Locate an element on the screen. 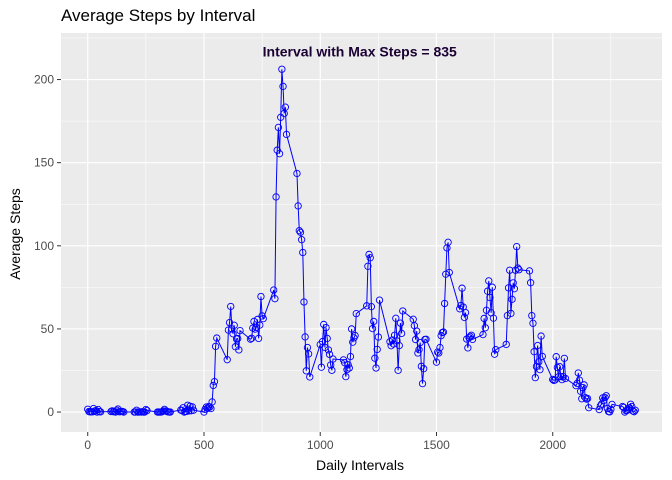 The width and height of the screenshot is (672, 480). max-steps-annotation: Interval with Max Steps = 835 is located at coordinates (360, 51).